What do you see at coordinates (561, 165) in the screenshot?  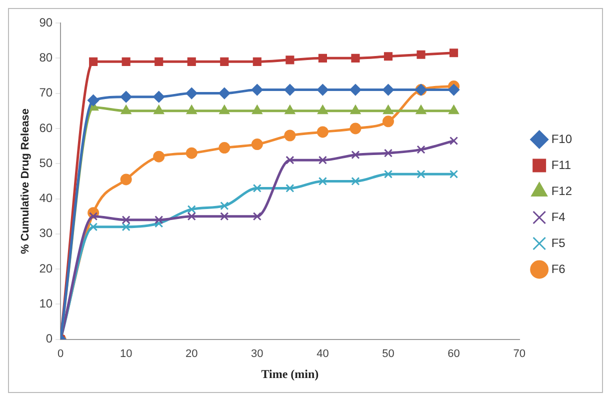 I see `legend-label: F11` at bounding box center [561, 165].